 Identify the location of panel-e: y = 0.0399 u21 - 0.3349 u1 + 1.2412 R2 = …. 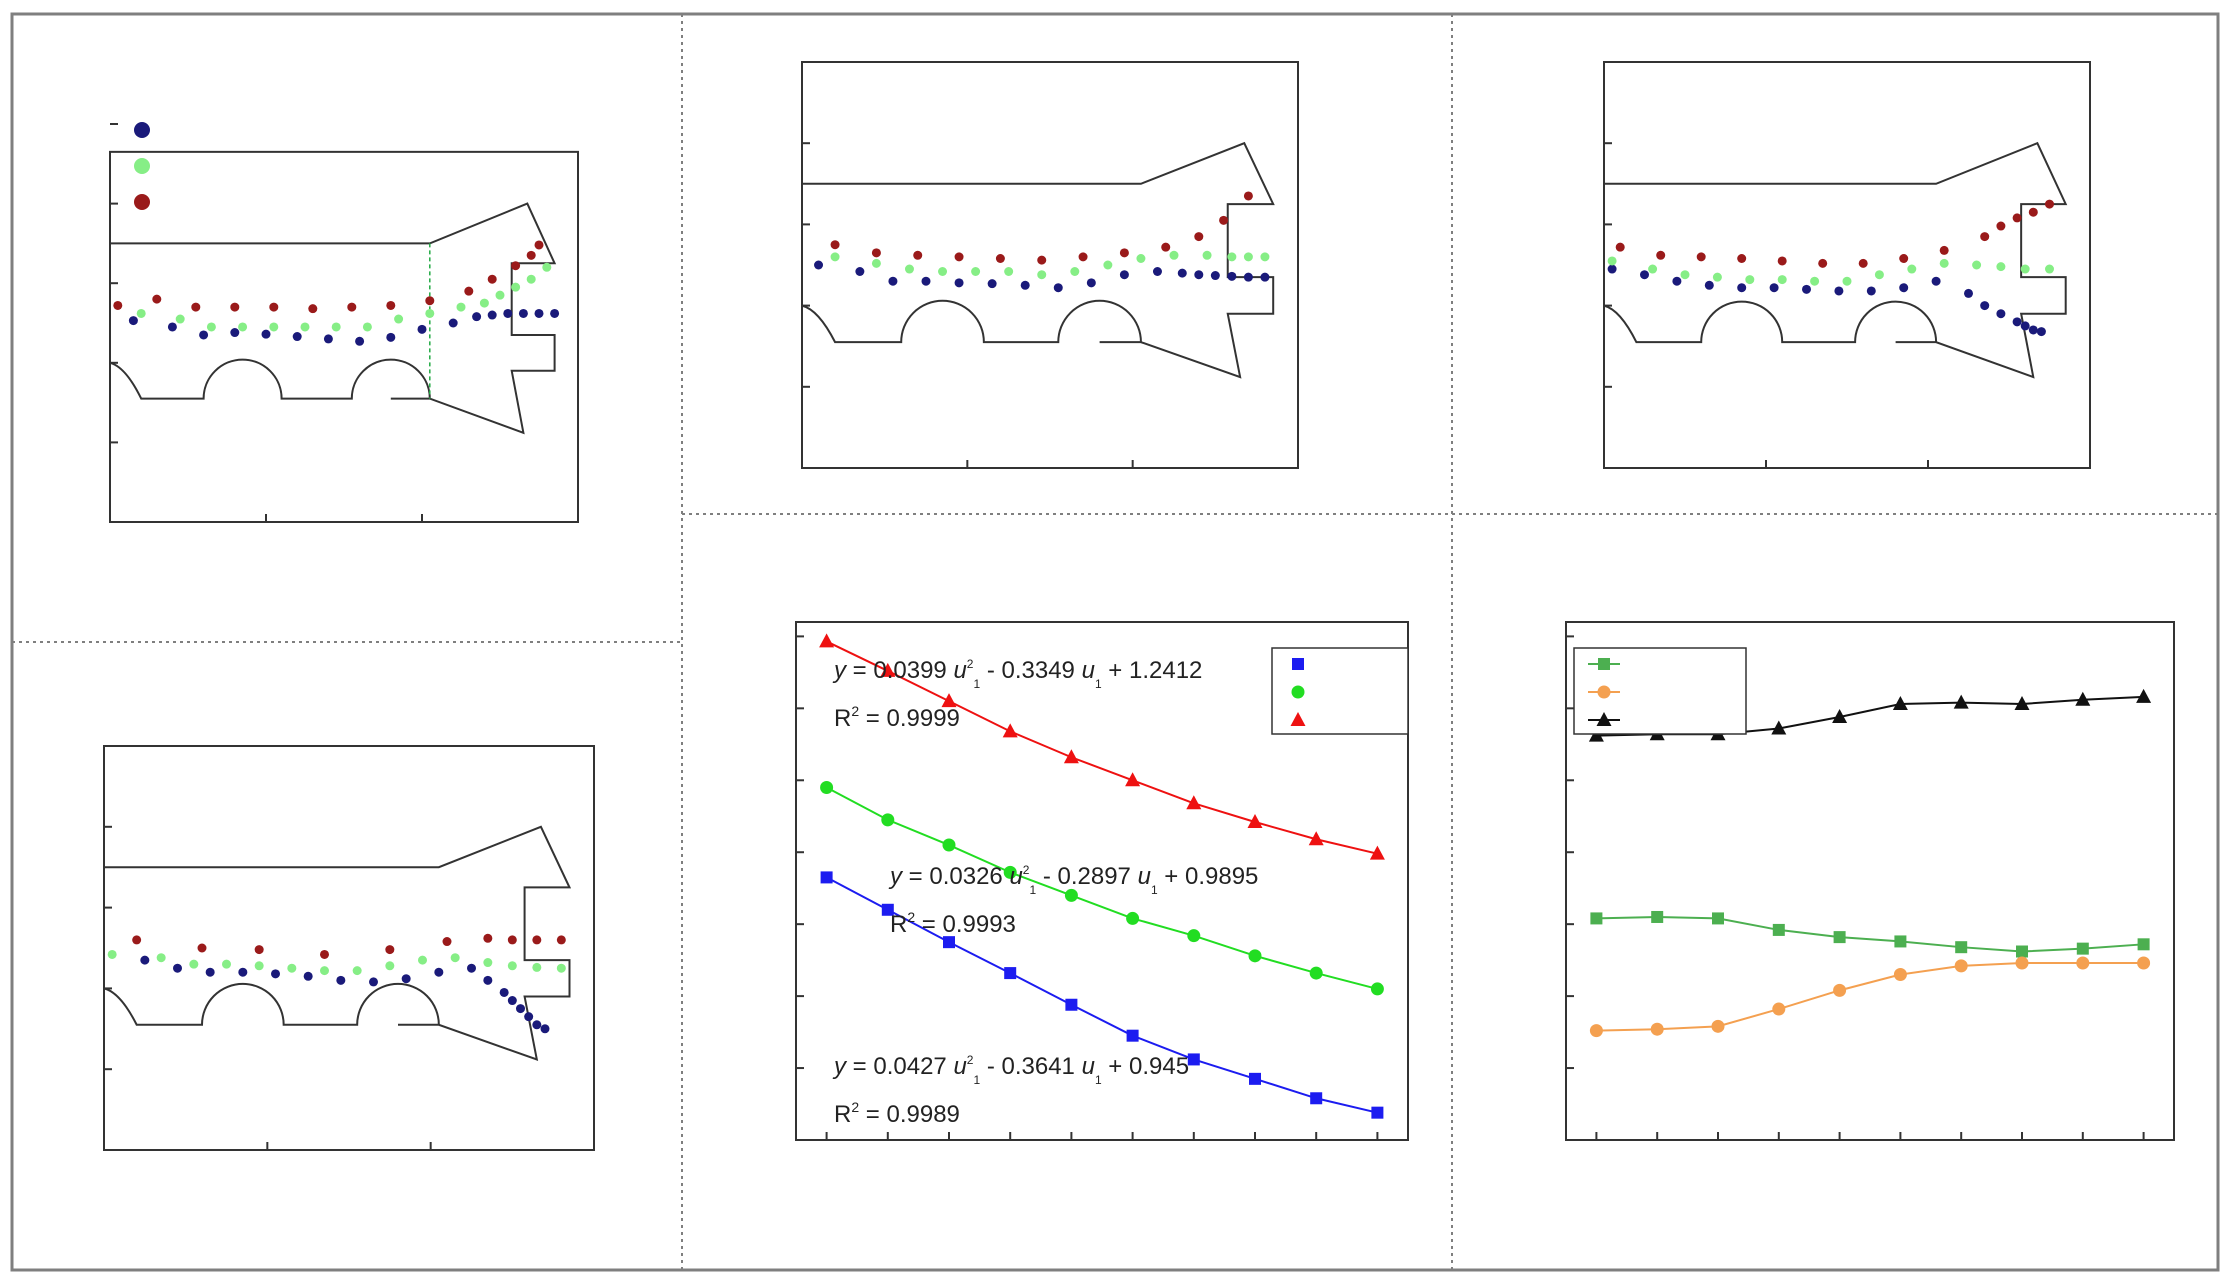
(1102, 881).